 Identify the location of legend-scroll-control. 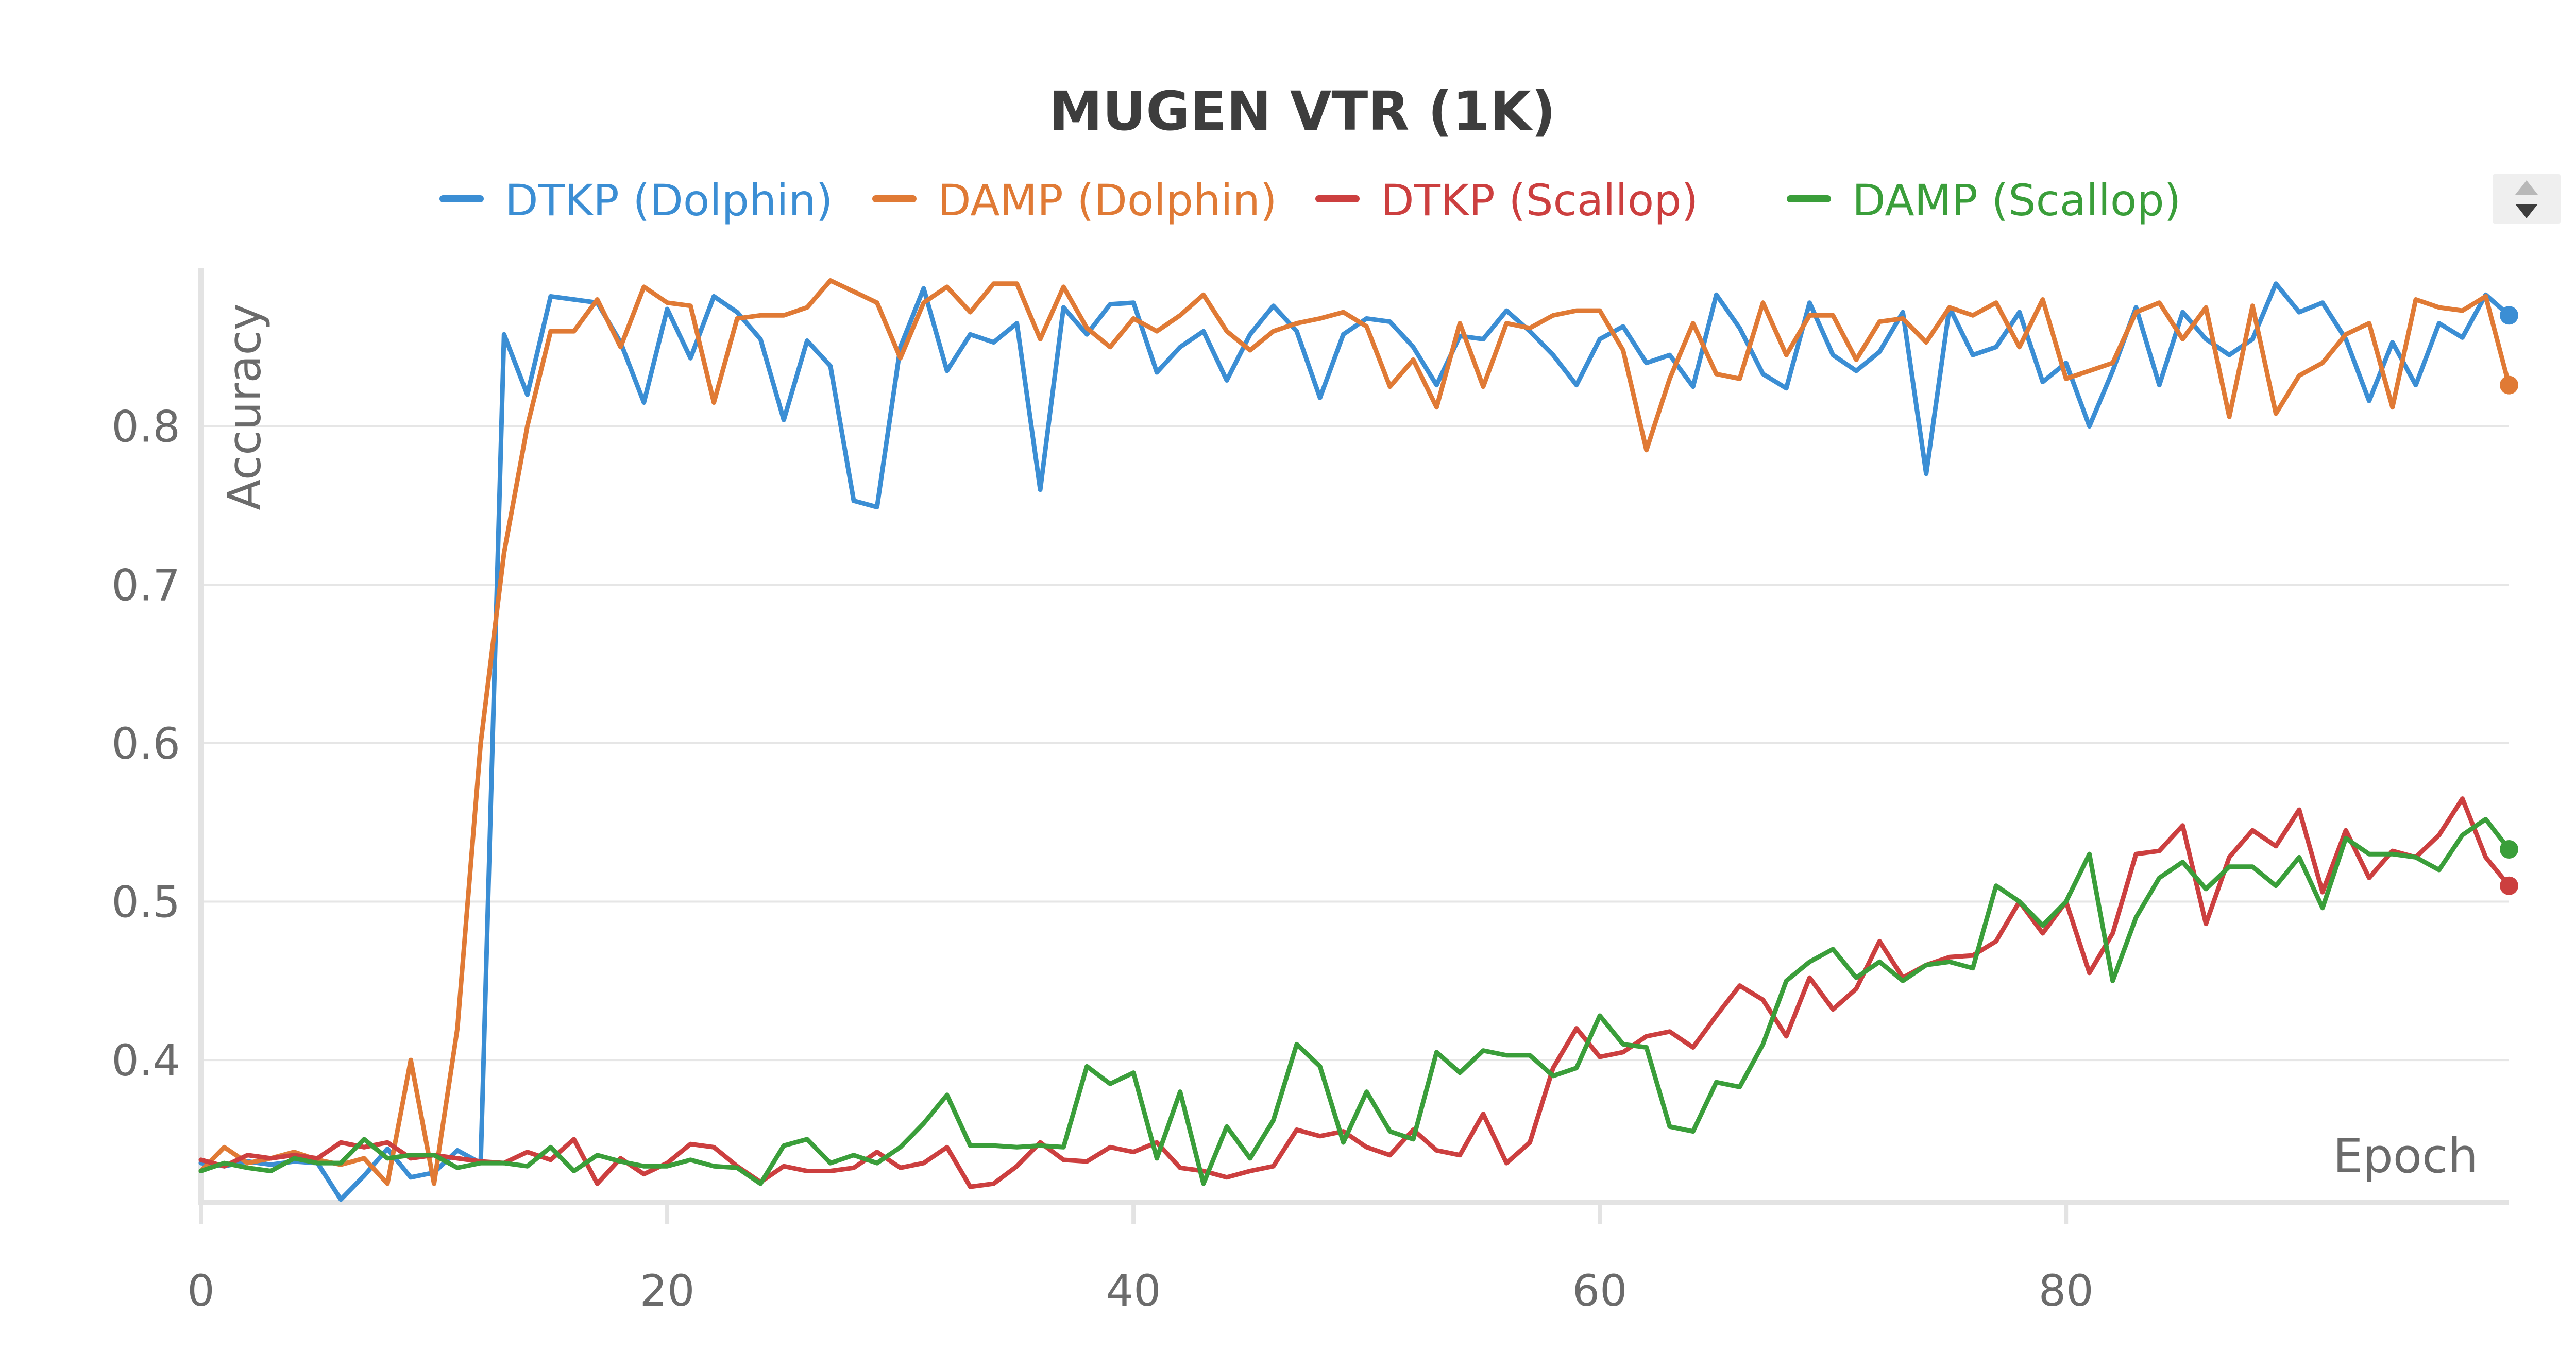
(2527, 199).